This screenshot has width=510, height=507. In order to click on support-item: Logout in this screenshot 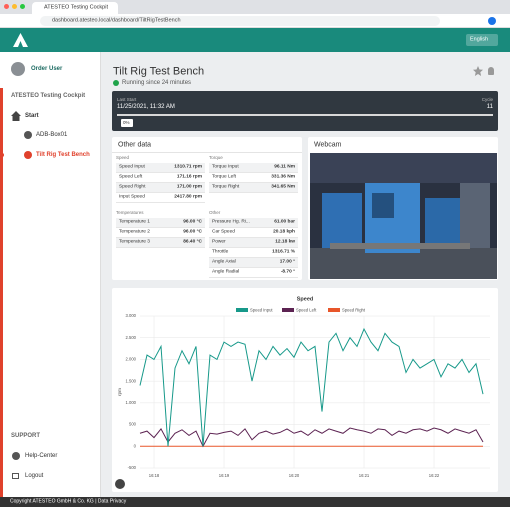, I will do `click(34, 476)`.